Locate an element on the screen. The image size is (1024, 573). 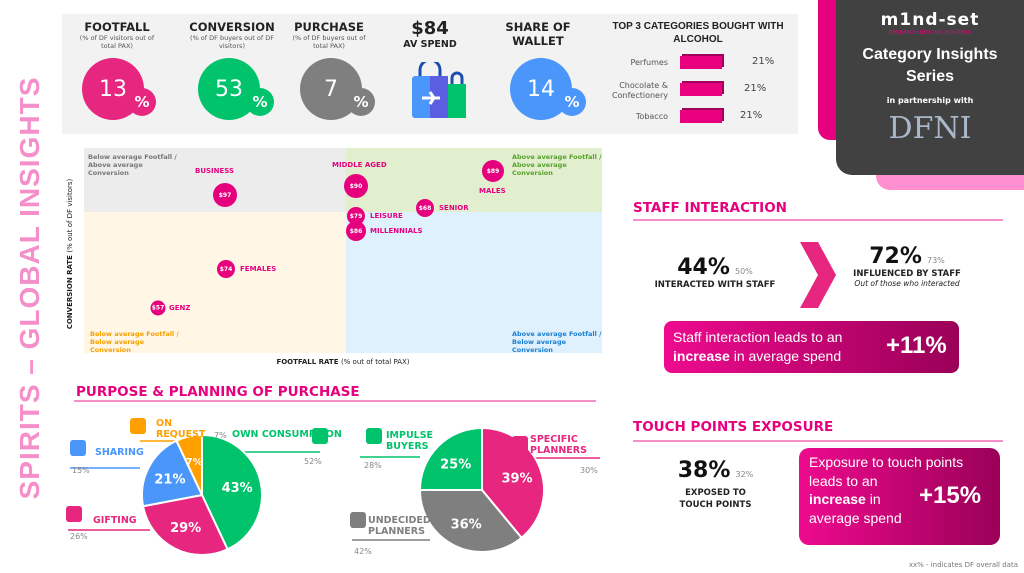
quadrant-br is located at coordinates (474, 282).